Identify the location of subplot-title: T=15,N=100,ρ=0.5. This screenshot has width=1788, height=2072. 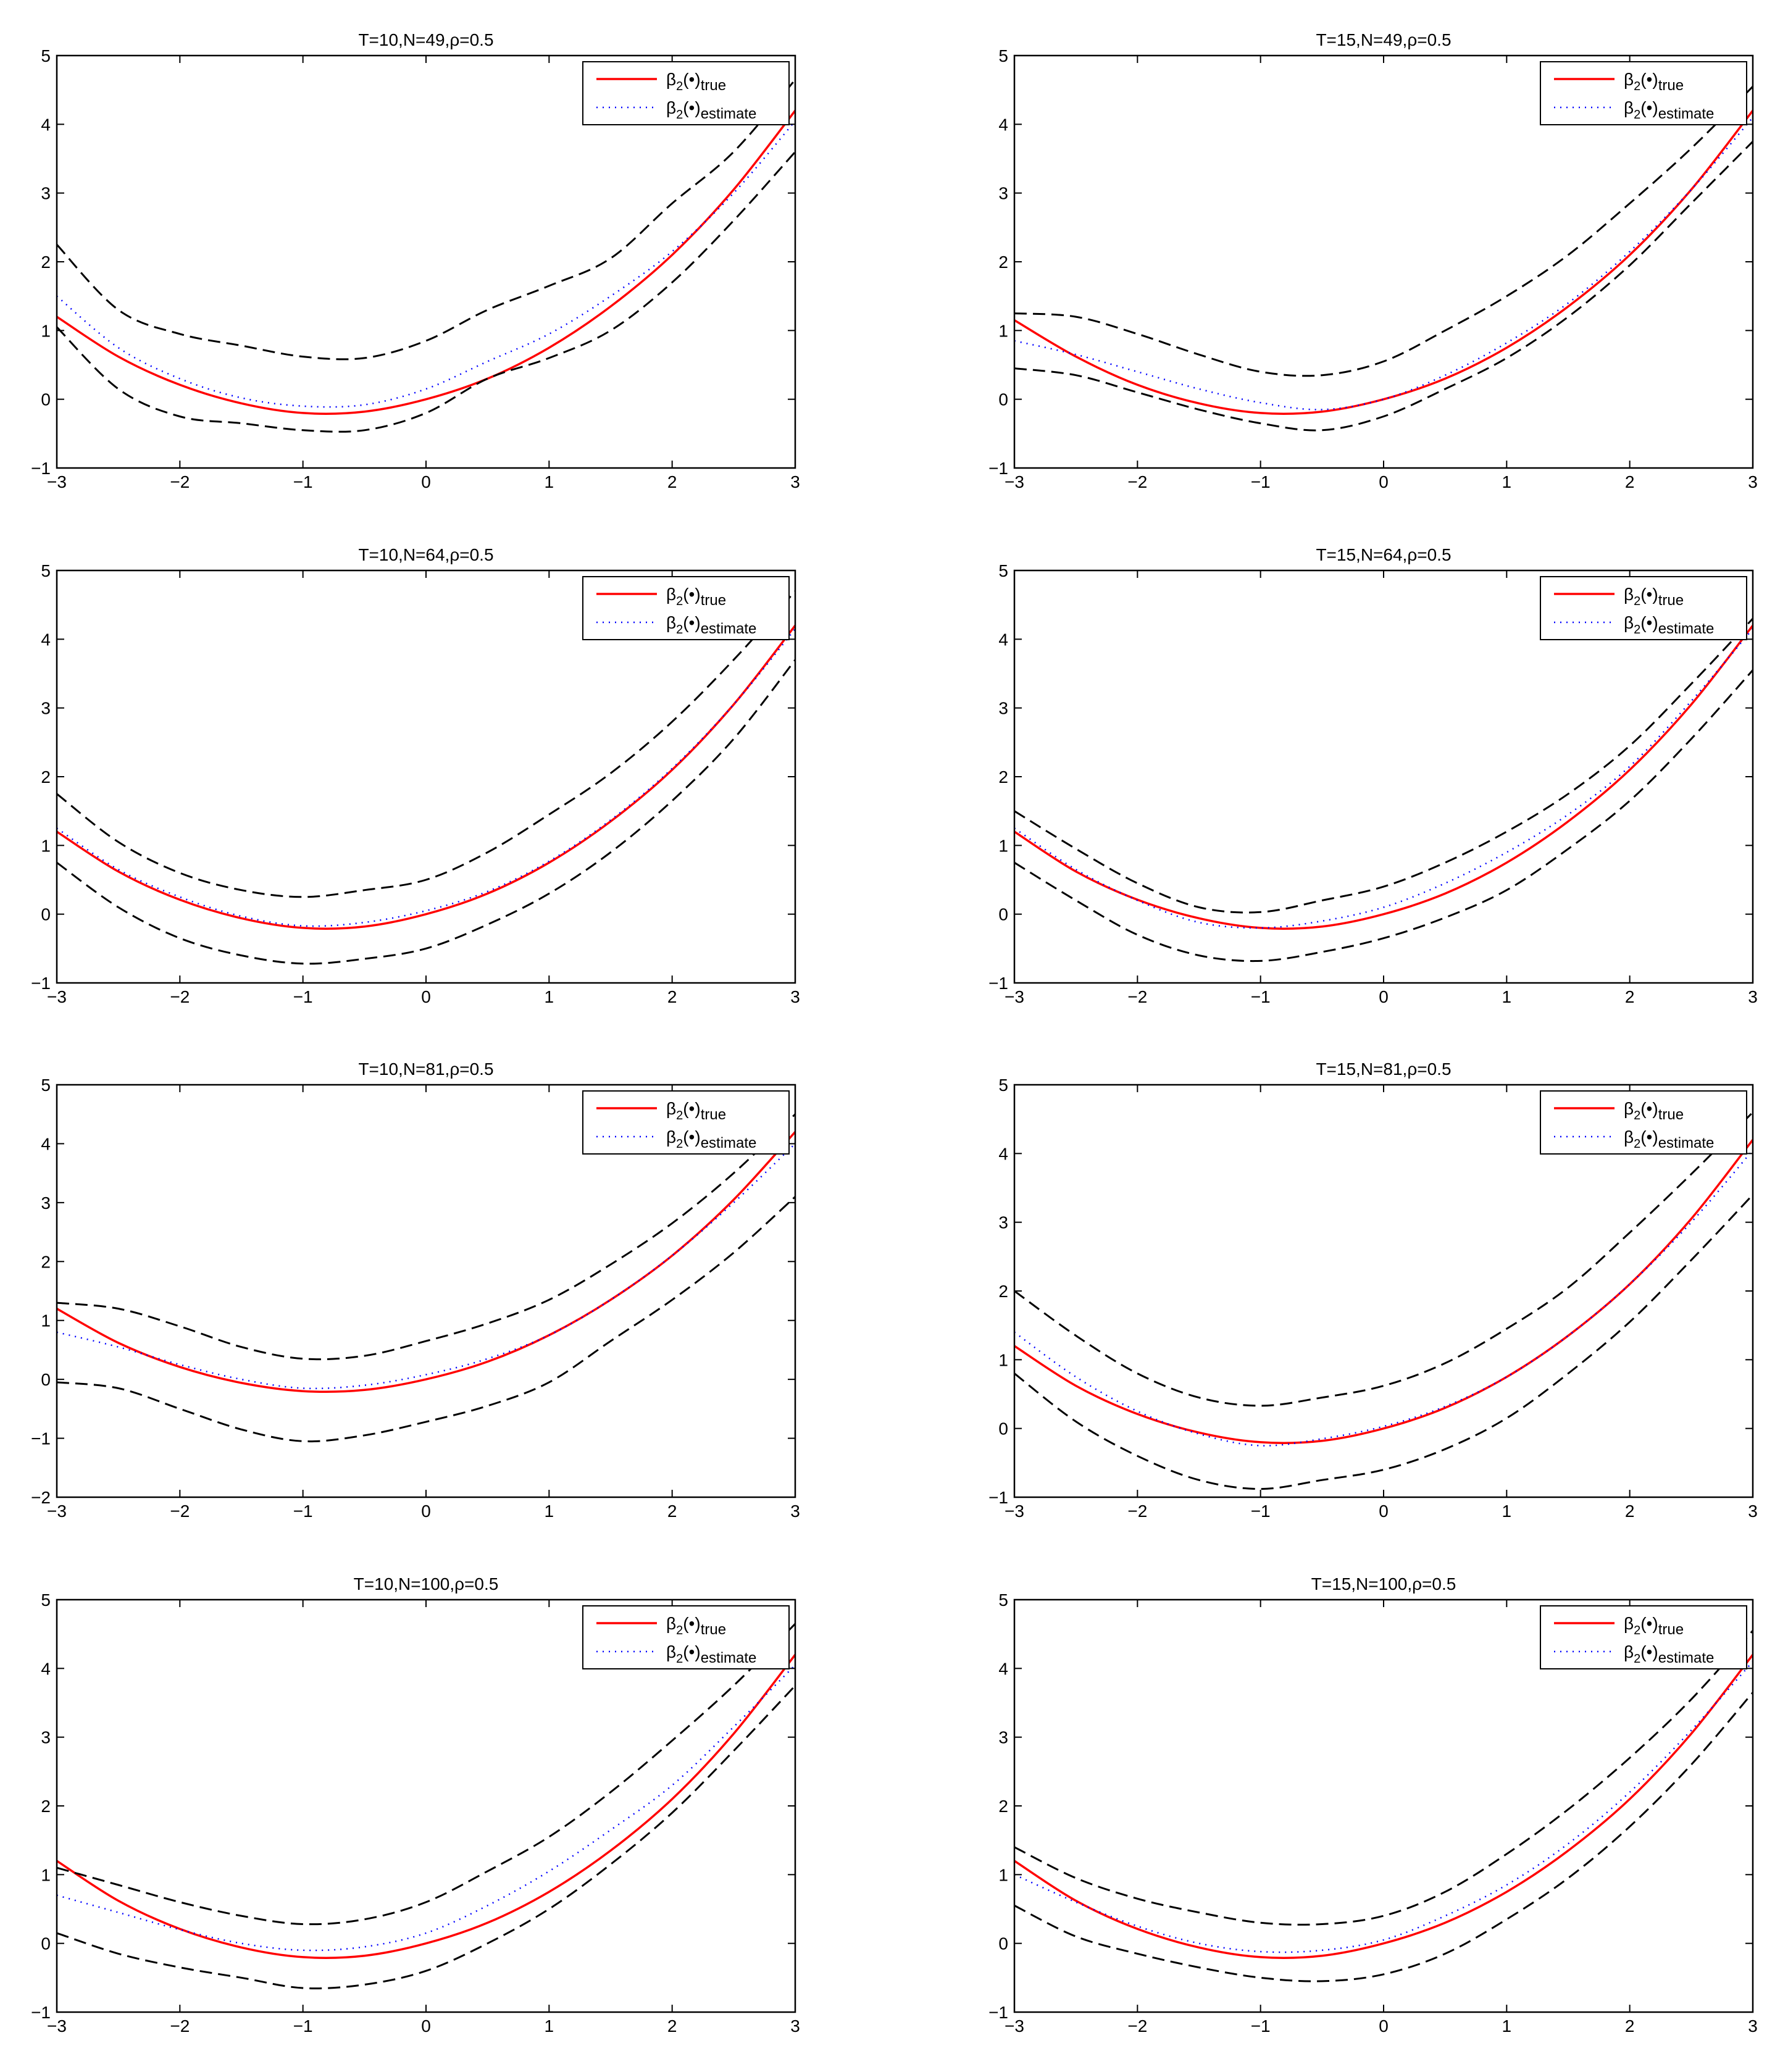
(1383, 1584).